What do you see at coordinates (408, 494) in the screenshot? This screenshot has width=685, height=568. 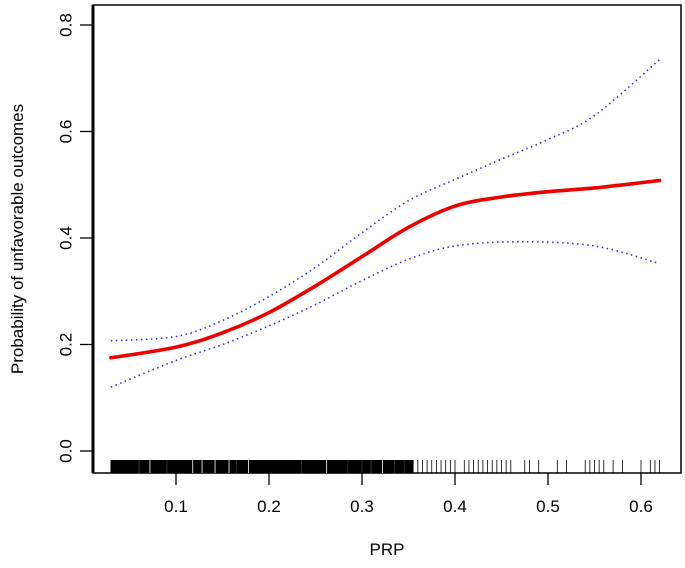 I see `x-axis: 0.1 0.2 0.3 0.4 0.5 0.6` at bounding box center [408, 494].